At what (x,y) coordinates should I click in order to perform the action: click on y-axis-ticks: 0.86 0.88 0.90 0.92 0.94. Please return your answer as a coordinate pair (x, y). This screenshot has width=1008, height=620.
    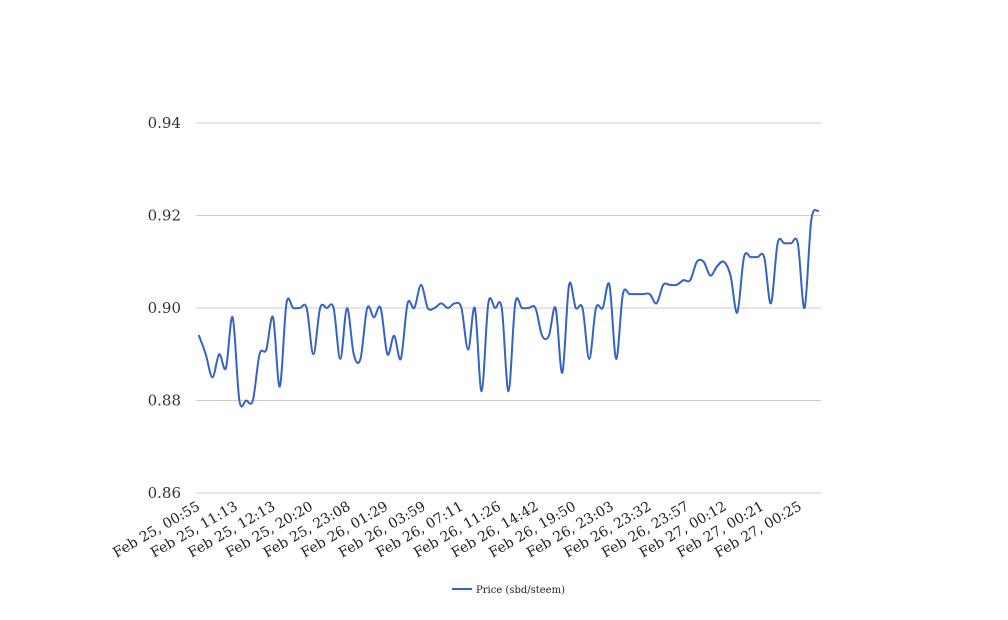
    Looking at the image, I should click on (164, 308).